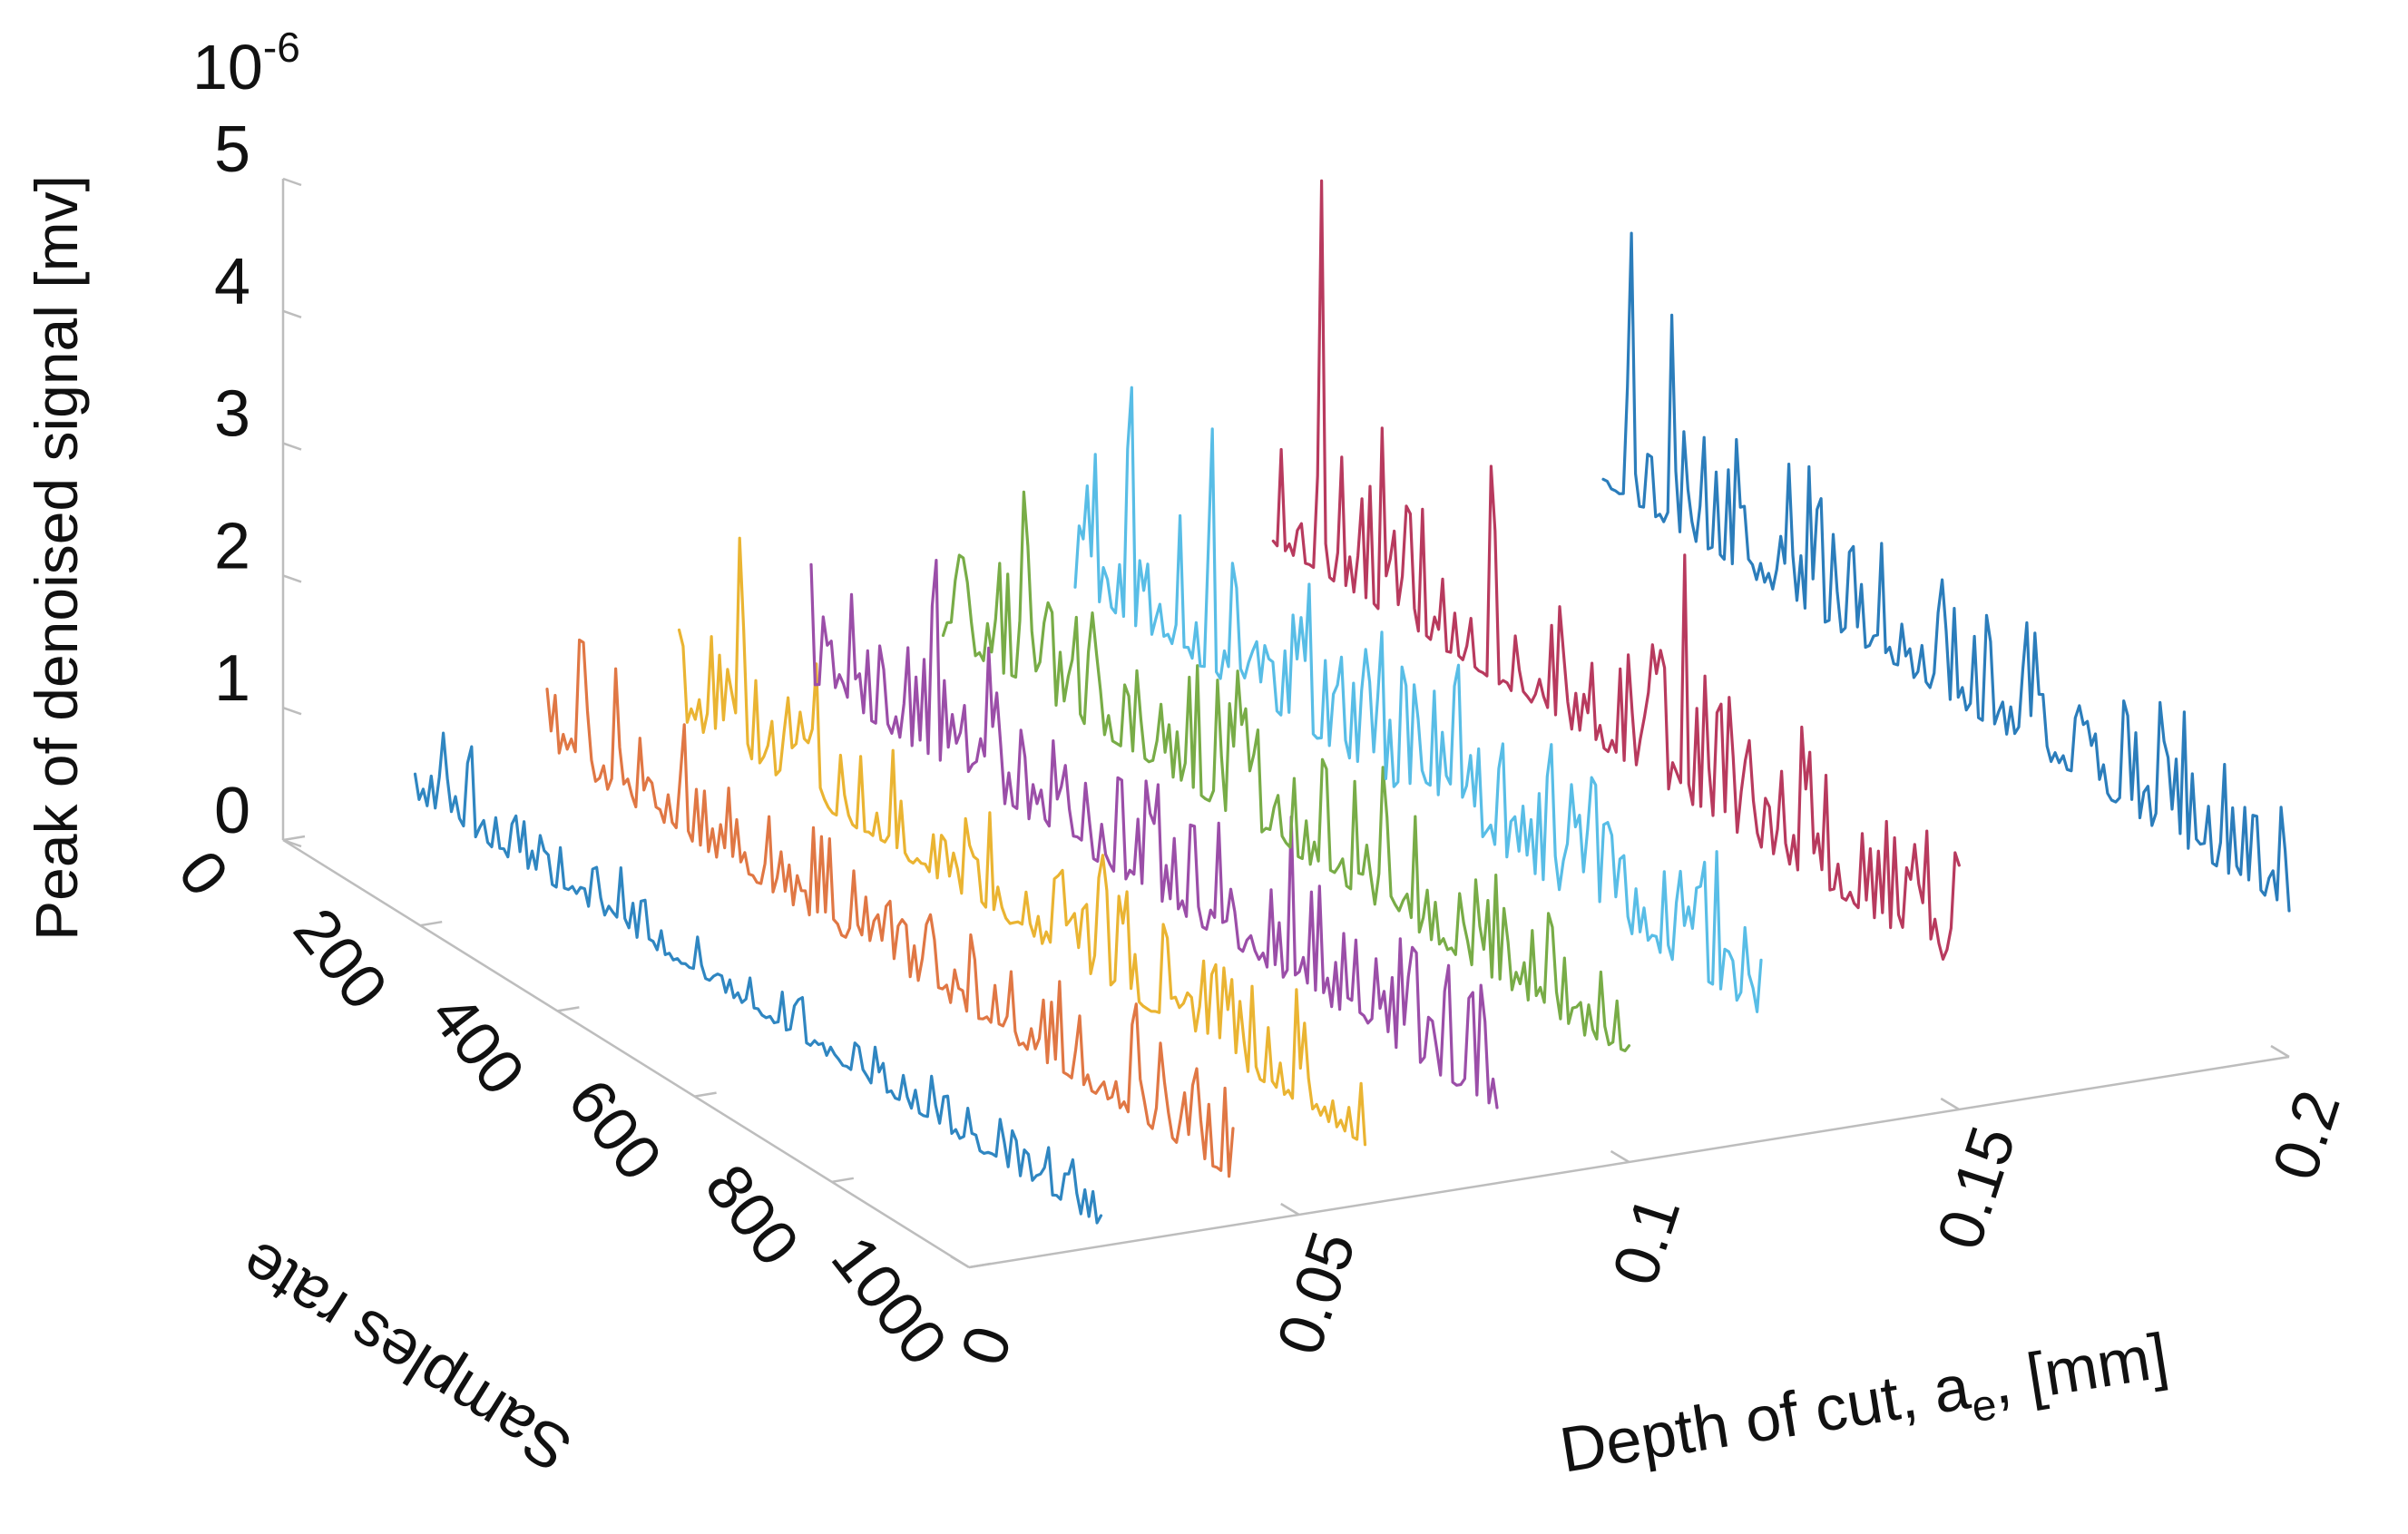 The image size is (2408, 1534). Describe the element at coordinates (232, 415) in the screenshot. I see `z-tick-label: 3` at that location.